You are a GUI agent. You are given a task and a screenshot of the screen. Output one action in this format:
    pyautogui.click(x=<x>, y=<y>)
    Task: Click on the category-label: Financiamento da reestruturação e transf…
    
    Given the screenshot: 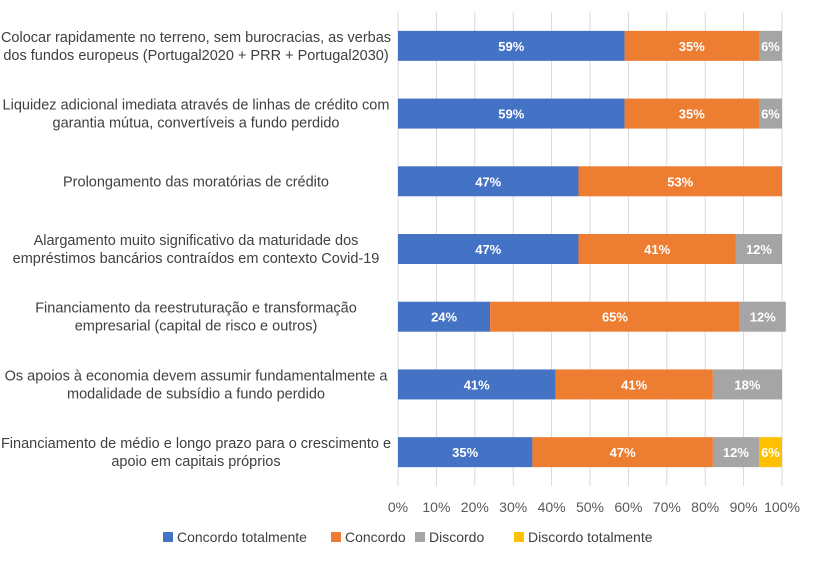 What is the action you would take?
    pyautogui.click(x=196, y=309)
    